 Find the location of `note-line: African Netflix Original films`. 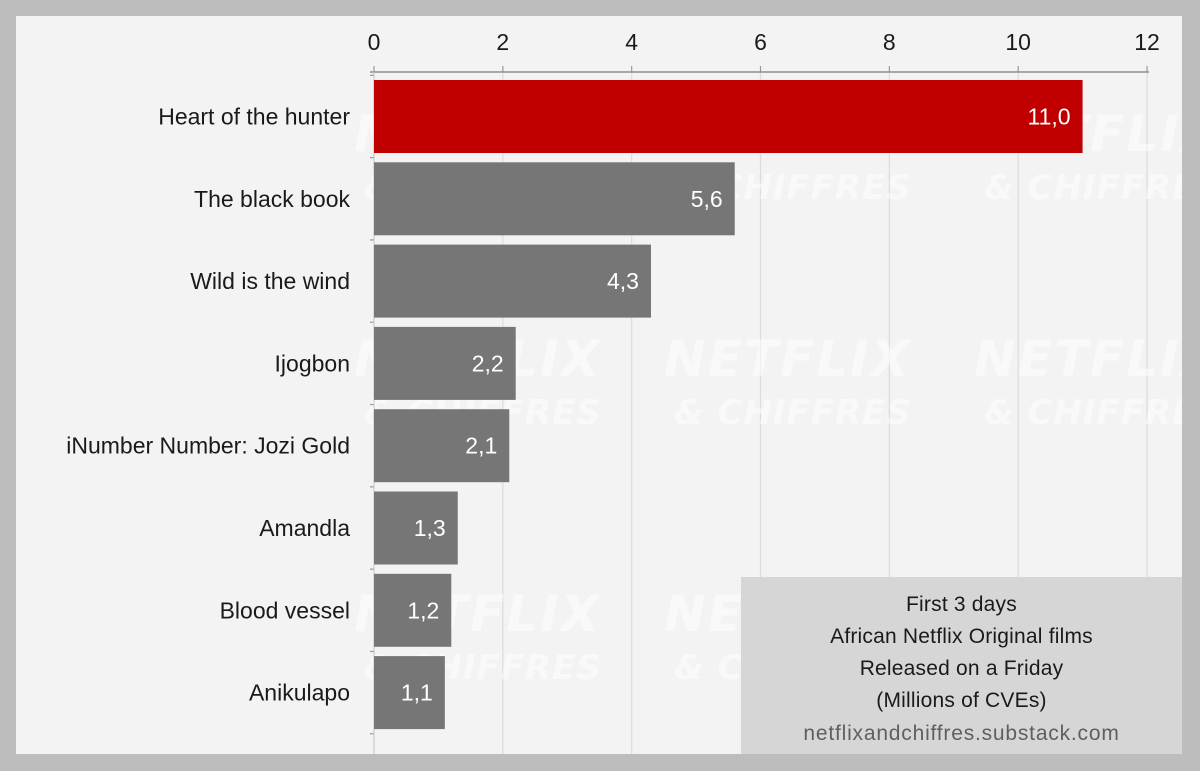

note-line: African Netflix Original films is located at coordinates (961, 636).